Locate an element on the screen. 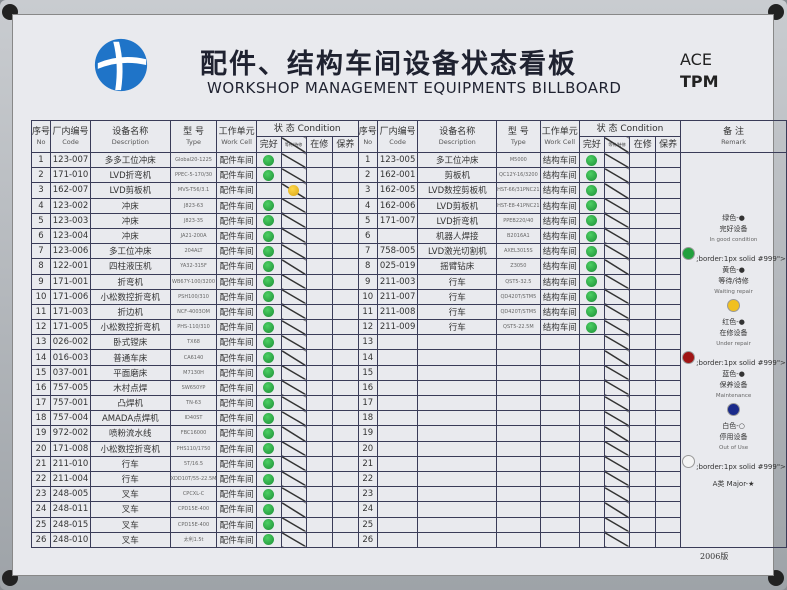  cell-description: 卧式镗床 is located at coordinates (130, 342).